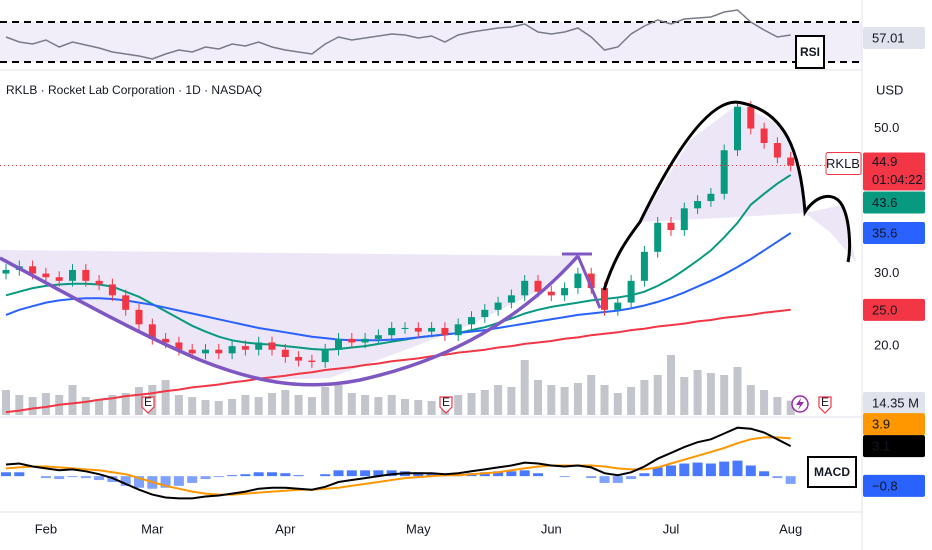  Describe the element at coordinates (894, 38) in the screenshot. I see `rsi-last-label-box` at that location.